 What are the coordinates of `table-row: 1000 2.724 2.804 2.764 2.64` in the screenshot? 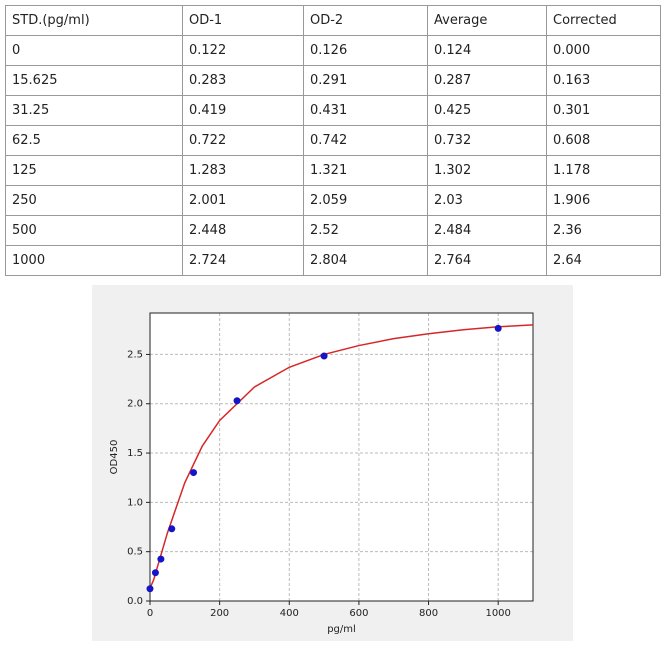 It's located at (333, 260).